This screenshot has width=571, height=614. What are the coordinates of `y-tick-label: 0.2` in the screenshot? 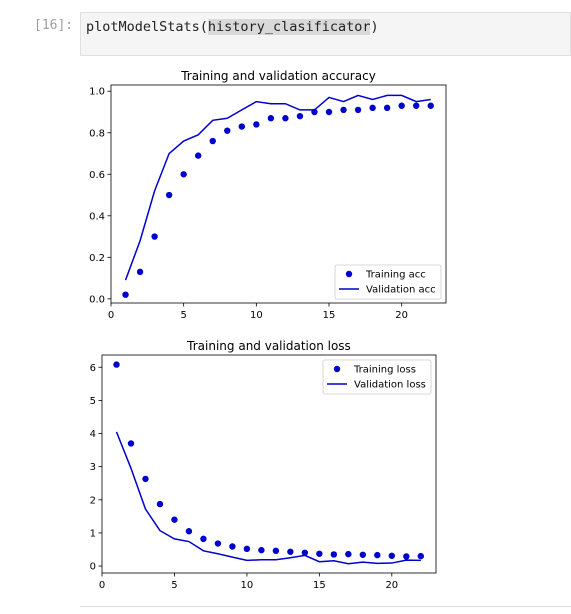 It's located at (97, 258).